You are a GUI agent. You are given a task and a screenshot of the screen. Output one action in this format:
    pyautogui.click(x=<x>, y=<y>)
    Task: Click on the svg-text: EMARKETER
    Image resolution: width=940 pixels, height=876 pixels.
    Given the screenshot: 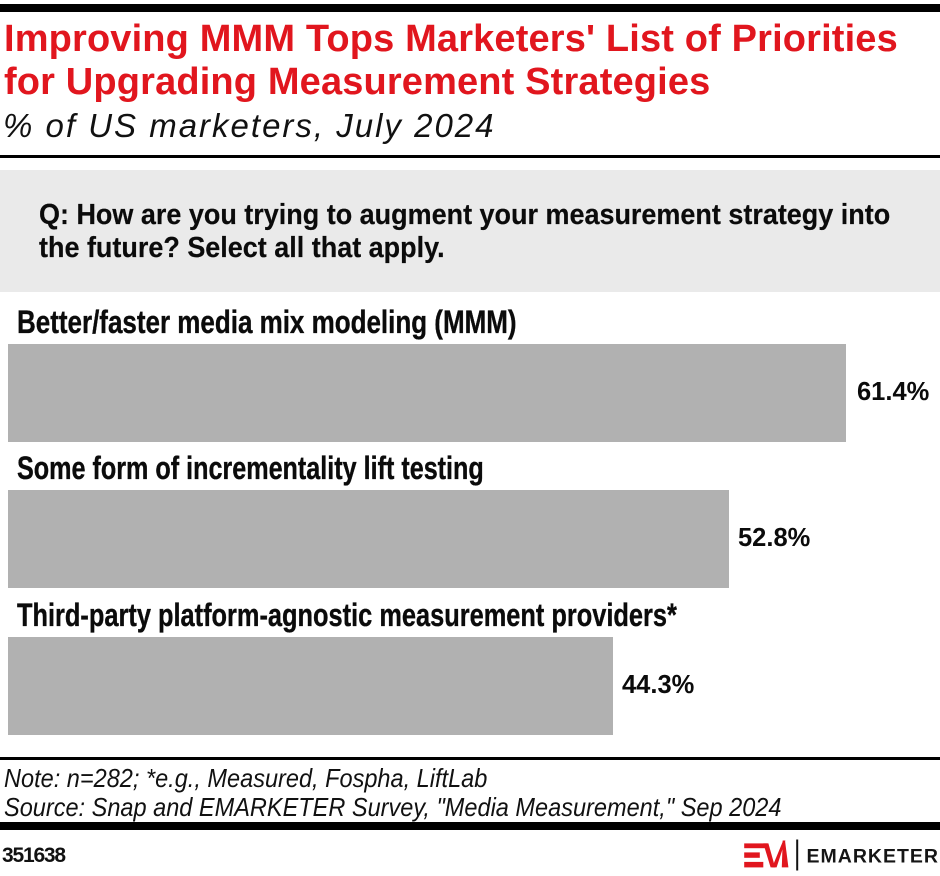 What is the action you would take?
    pyautogui.click(x=873, y=857)
    